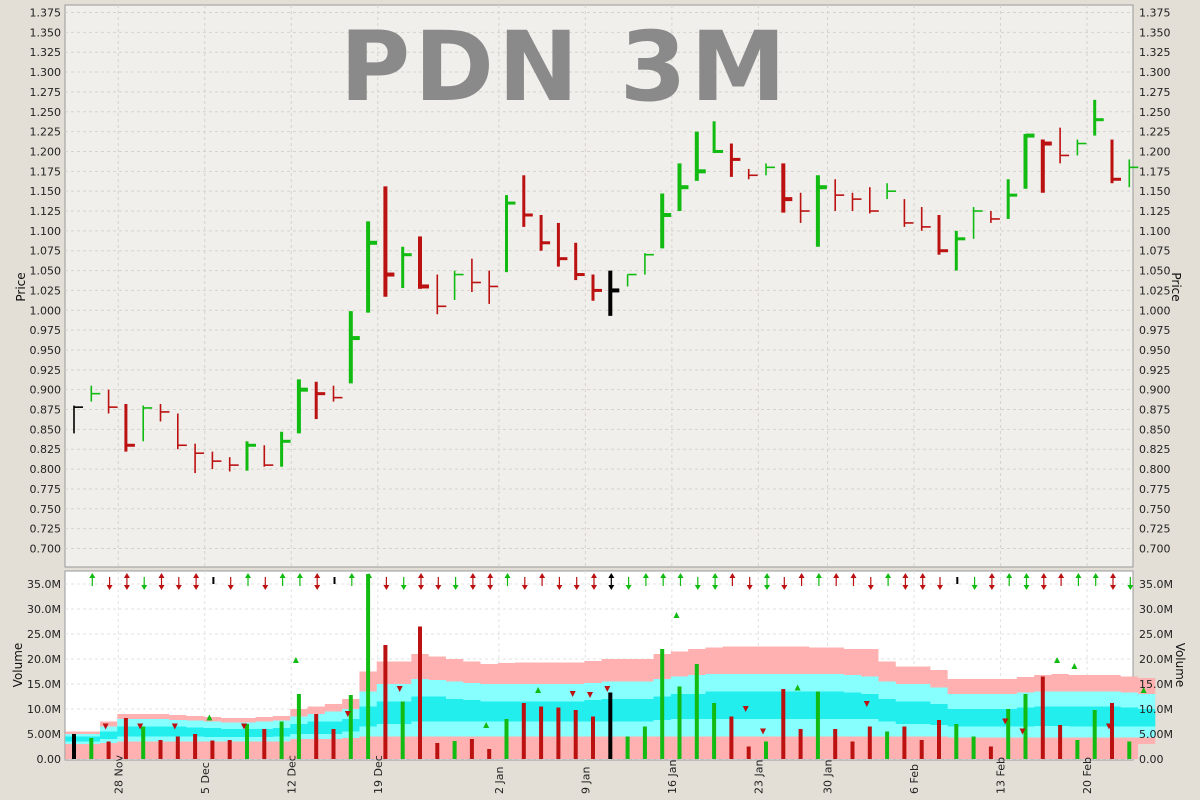 This screenshot has width=1200, height=800. What do you see at coordinates (1155, 171) in the screenshot?
I see `price-tick-label: 1.175` at bounding box center [1155, 171].